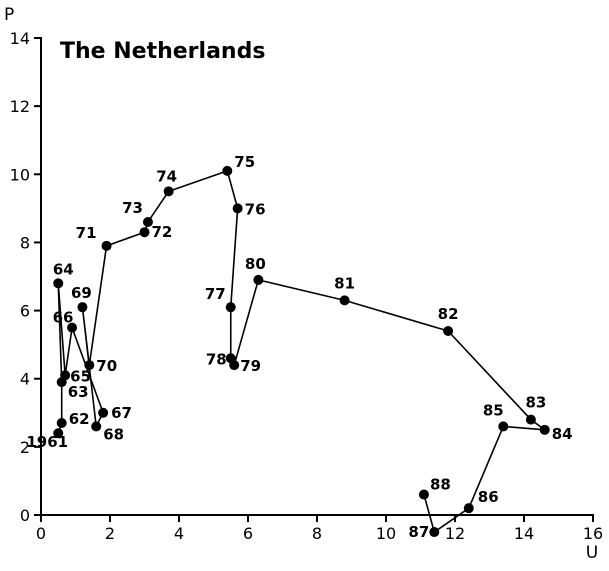 The width and height of the screenshot is (609, 571). Describe the element at coordinates (20, 38) in the screenshot. I see `y-tick-label: 14` at that location.